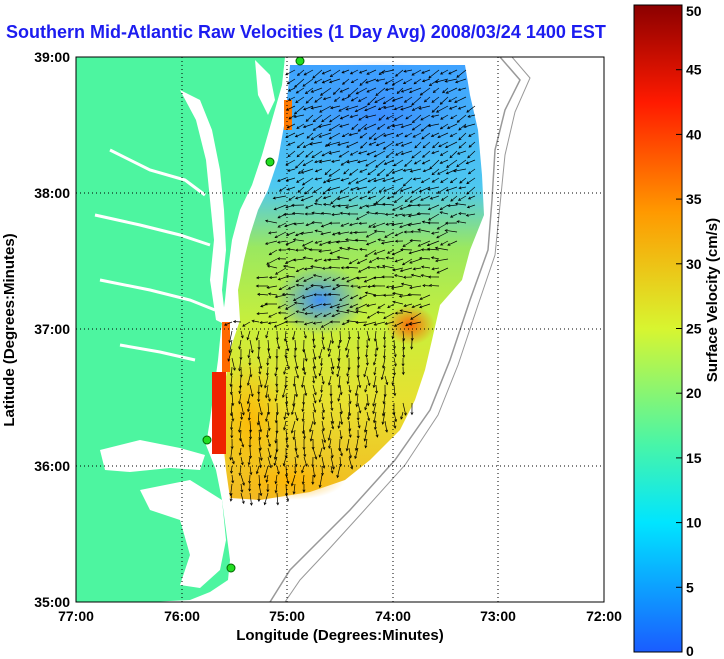  Describe the element at coordinates (604, 616) in the screenshot. I see `x-tick: 72:00` at that location.